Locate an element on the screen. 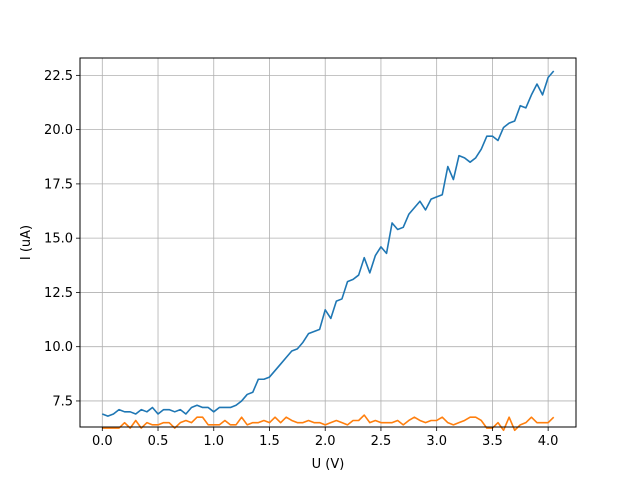 This screenshot has height=480, width=640. y-tick-label: 17.5 is located at coordinates (58, 184).